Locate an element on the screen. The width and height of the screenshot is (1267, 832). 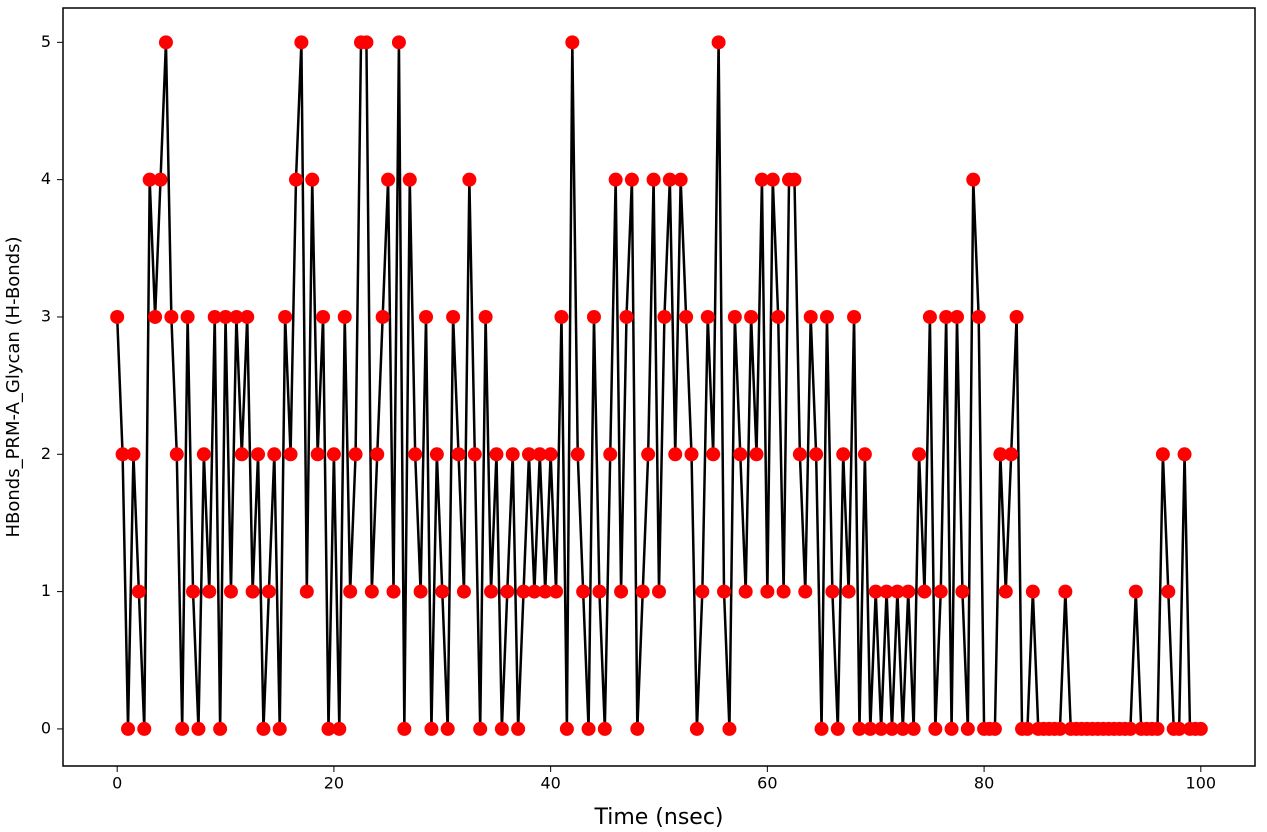
y-tick-label: 1 is located at coordinates (46, 590).